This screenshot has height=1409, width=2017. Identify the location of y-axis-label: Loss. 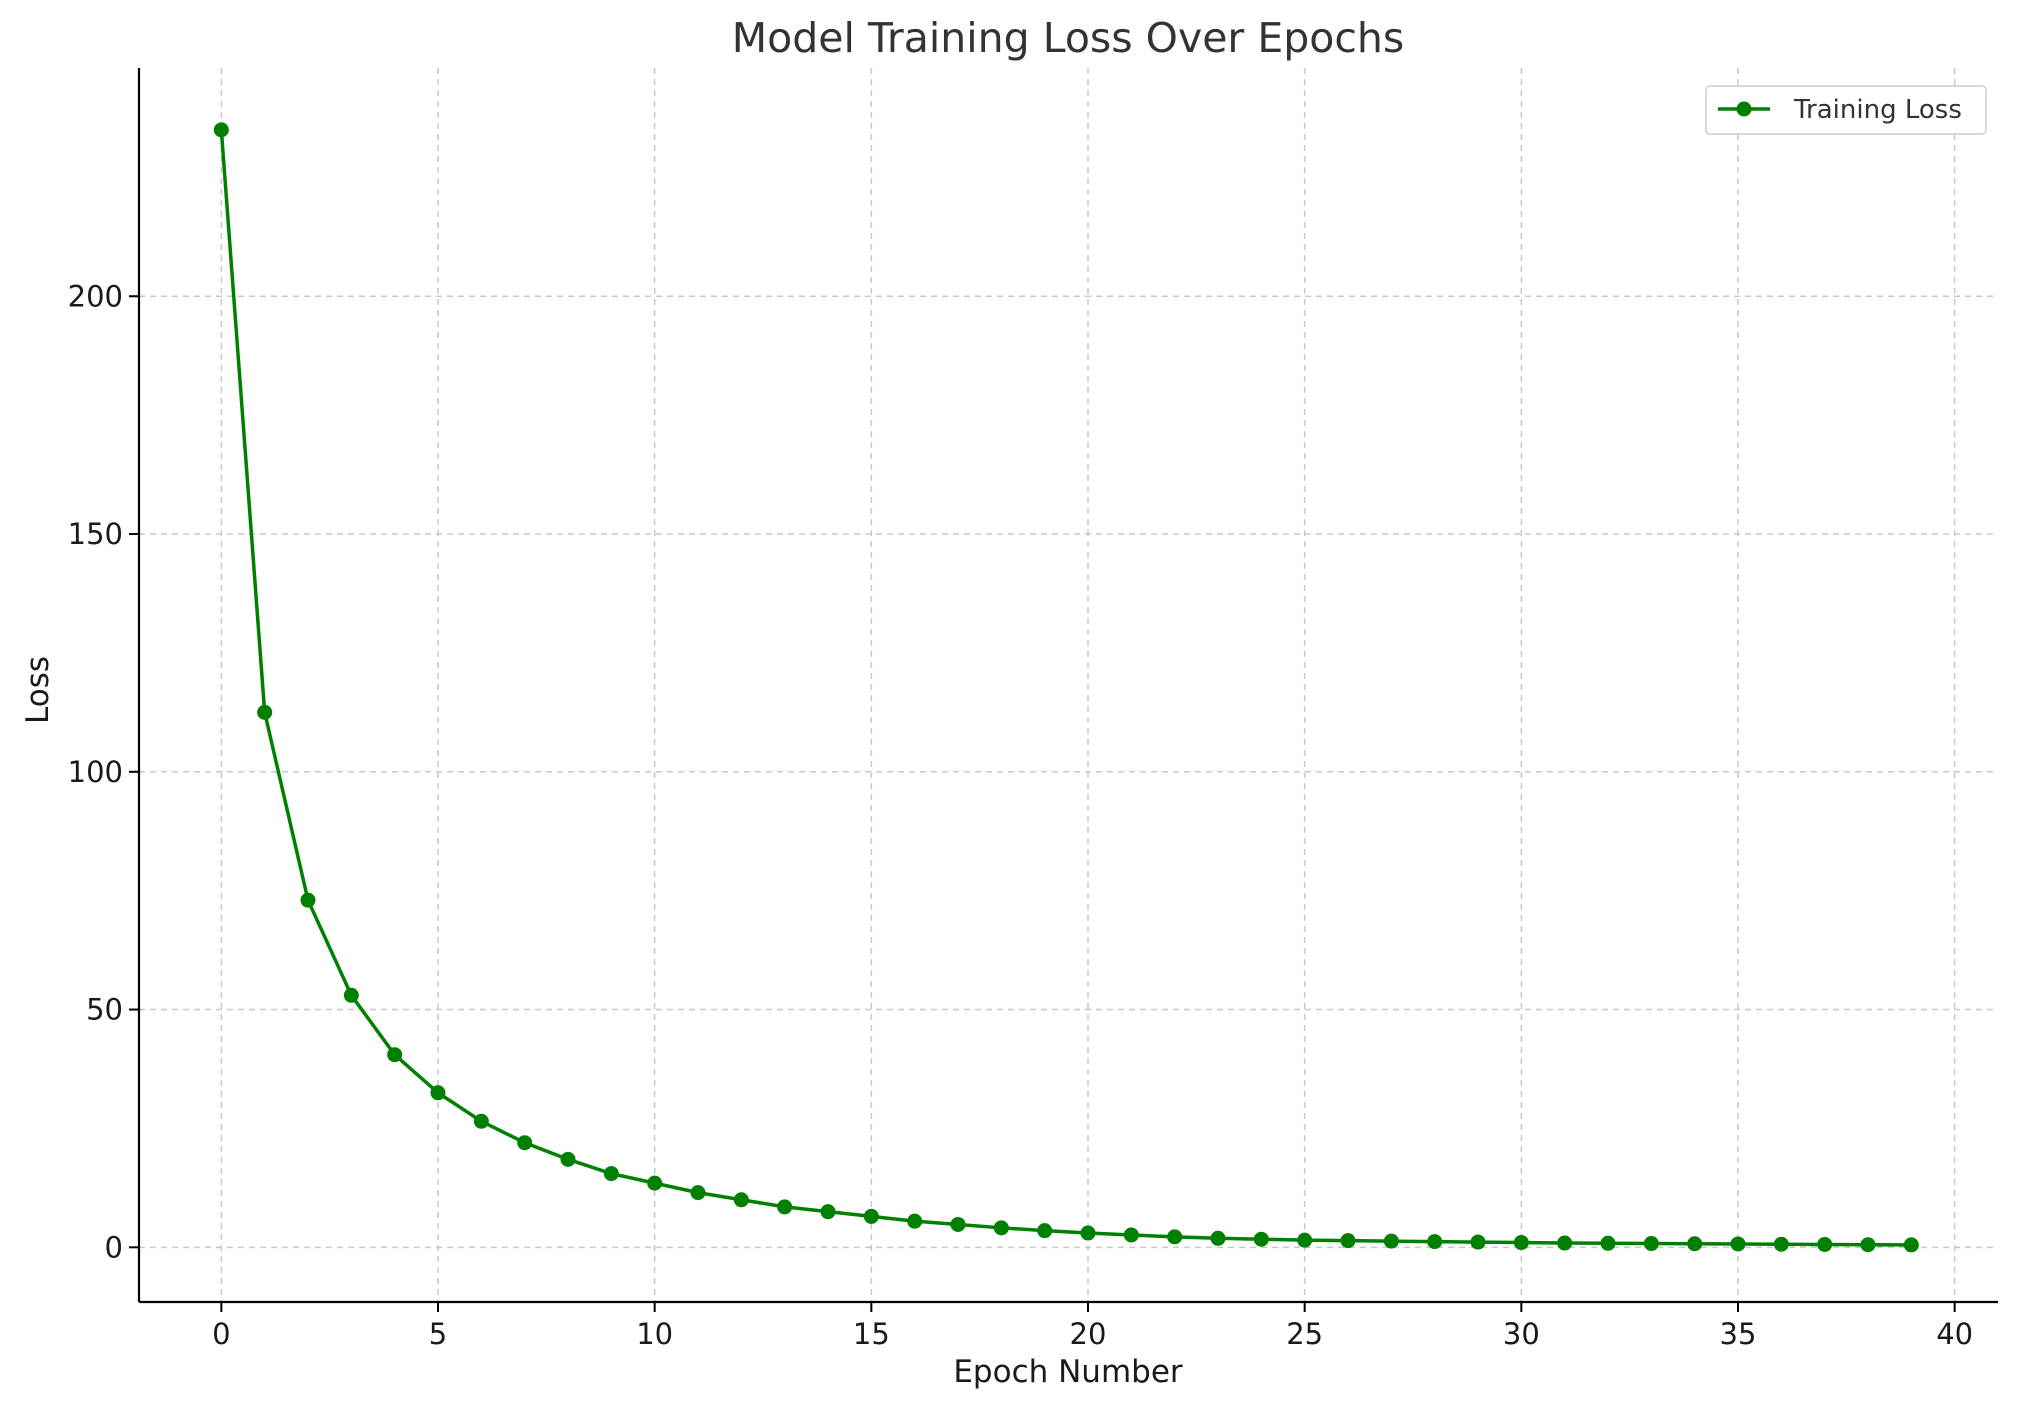
(38, 690).